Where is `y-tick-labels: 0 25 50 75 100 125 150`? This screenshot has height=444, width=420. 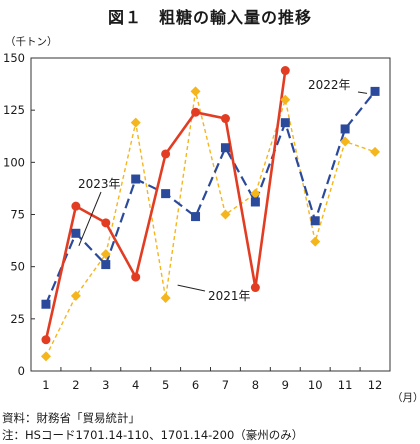
y-tick-labels: 0 25 50 75 100 125 150 is located at coordinates (14, 214).